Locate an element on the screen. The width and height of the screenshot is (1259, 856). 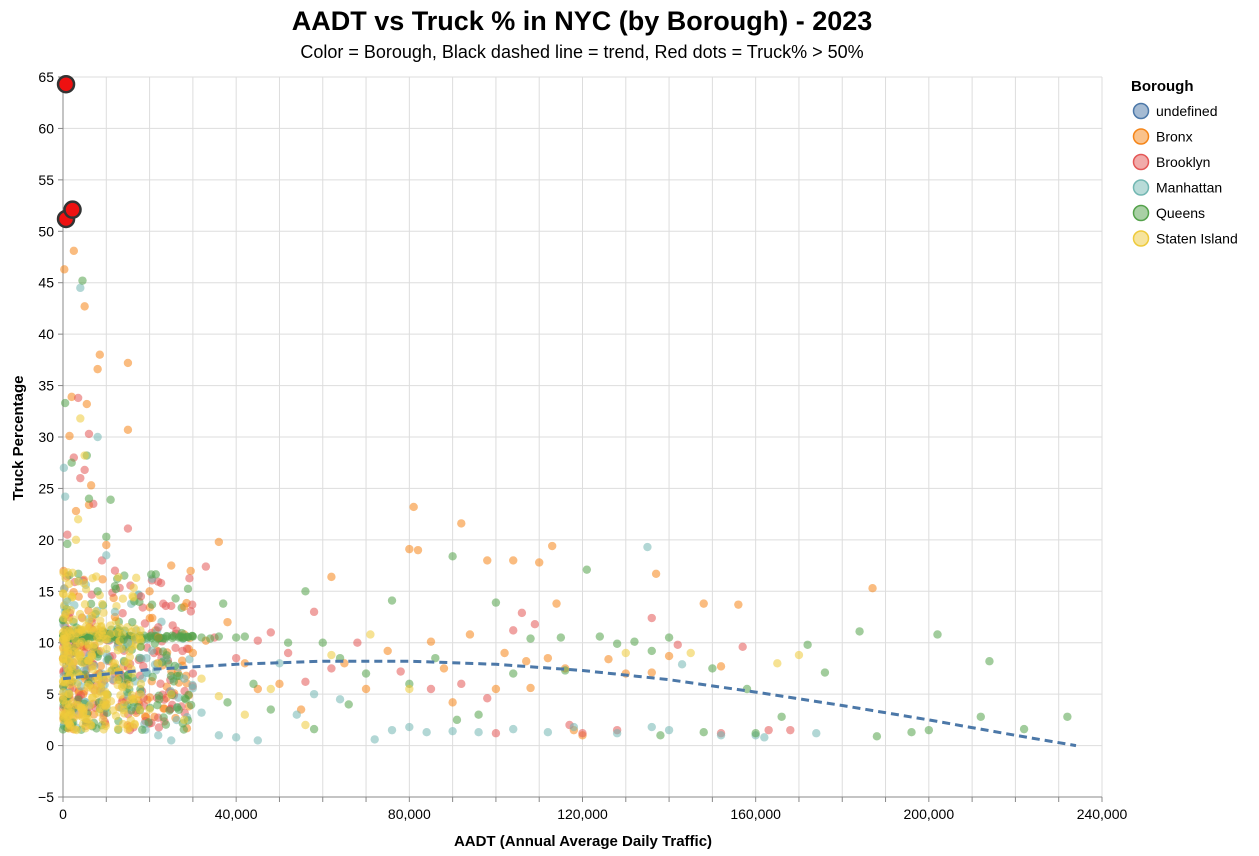
y-tick-label: 50 is located at coordinates (46, 231).